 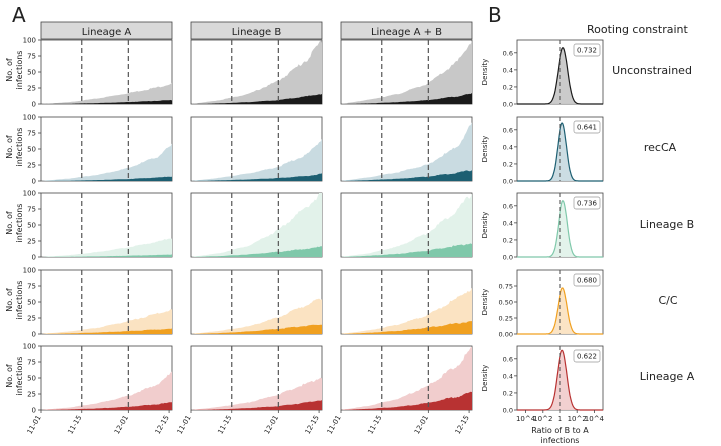 I want to click on strip-title: Lineage B, so click(x=257, y=32).